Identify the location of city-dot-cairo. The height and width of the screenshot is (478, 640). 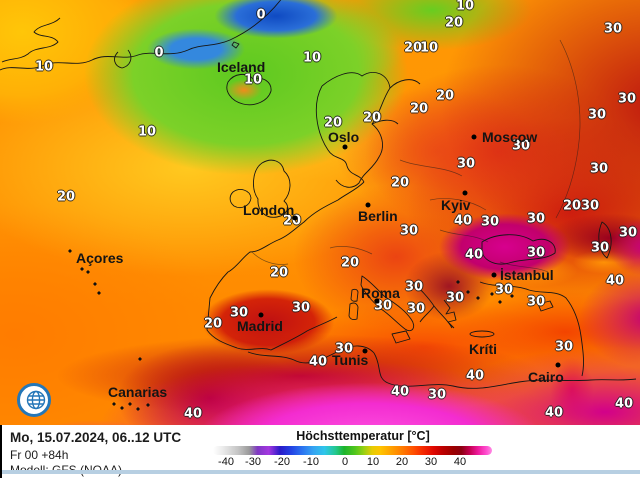
(558, 365).